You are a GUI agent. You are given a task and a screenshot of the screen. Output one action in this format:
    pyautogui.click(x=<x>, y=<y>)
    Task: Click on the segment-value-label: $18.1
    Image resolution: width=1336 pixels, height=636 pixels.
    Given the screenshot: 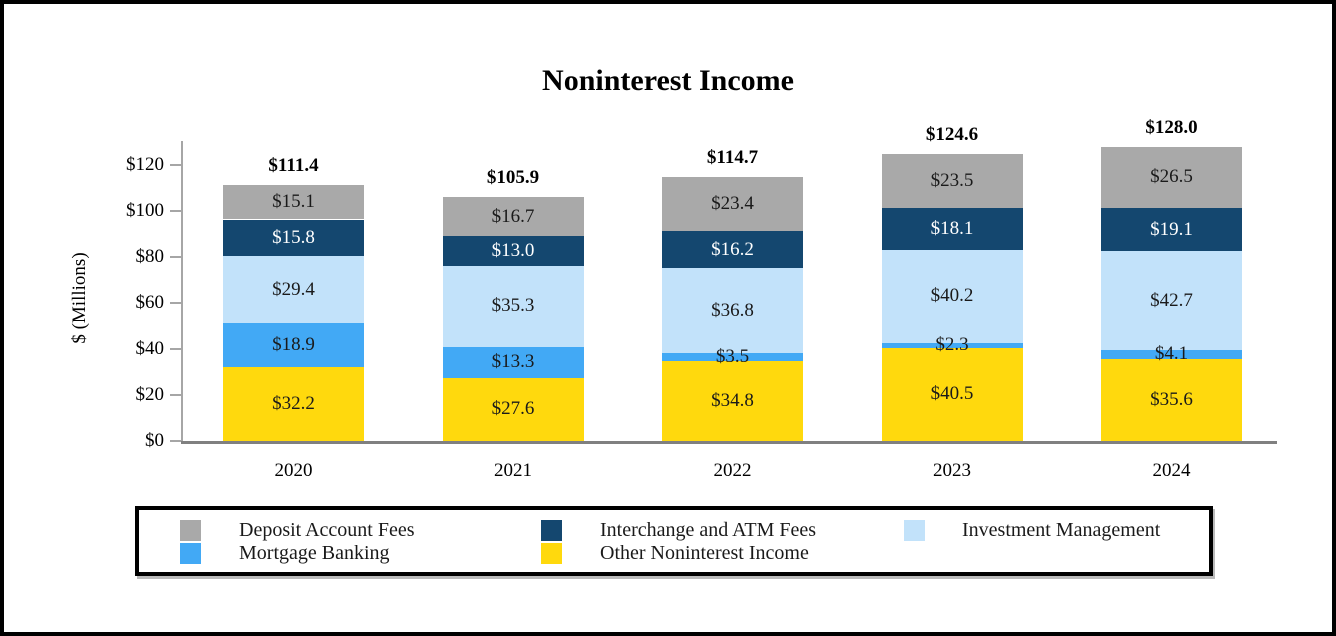 What is the action you would take?
    pyautogui.click(x=952, y=229)
    